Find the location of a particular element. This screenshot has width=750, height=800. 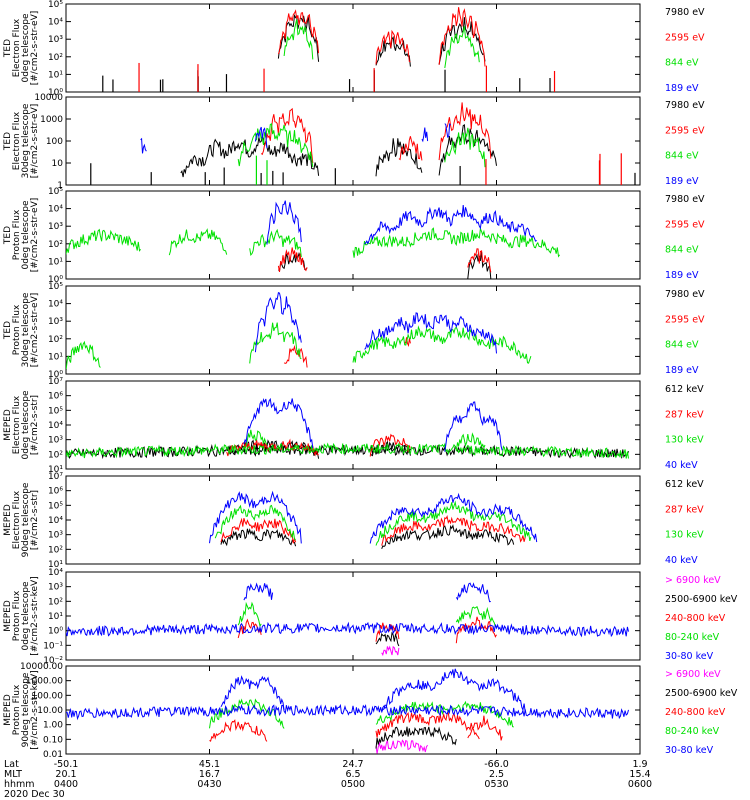

y-tick-label: 10⁵ is located at coordinates (55, 411).